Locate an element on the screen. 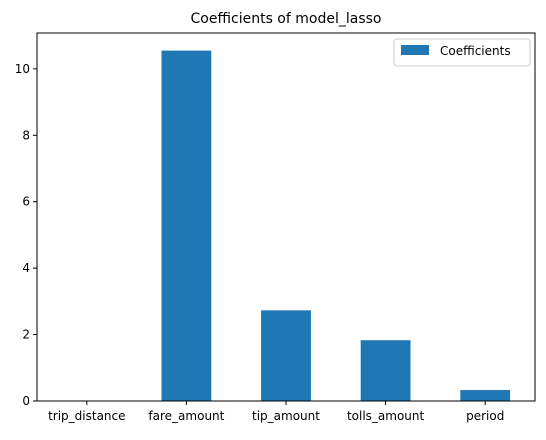 The height and width of the screenshot is (440, 546). x-tick-label: fare_amount is located at coordinates (186, 416).